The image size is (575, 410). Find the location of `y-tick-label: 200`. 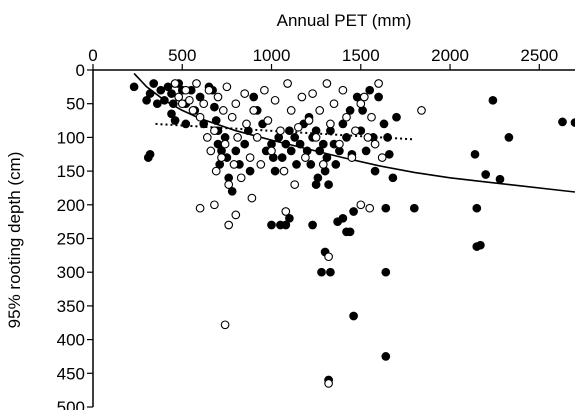

y-tick-label: 200 is located at coordinates (71, 205).